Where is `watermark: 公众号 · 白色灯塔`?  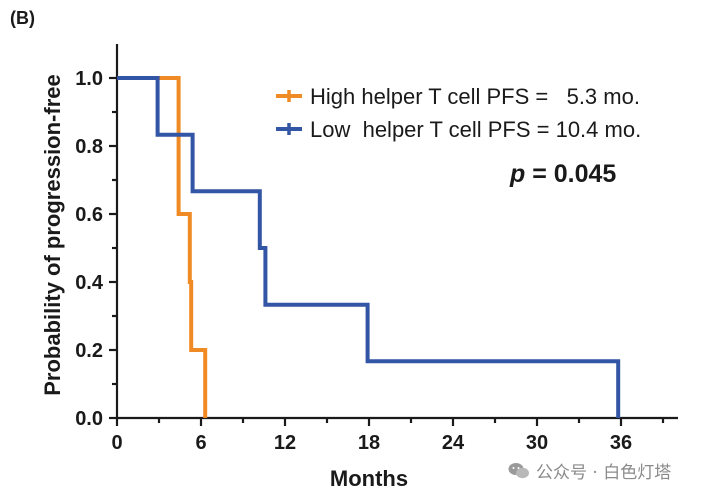
watermark: 公众号 · 白色灯塔 is located at coordinates (589, 470).